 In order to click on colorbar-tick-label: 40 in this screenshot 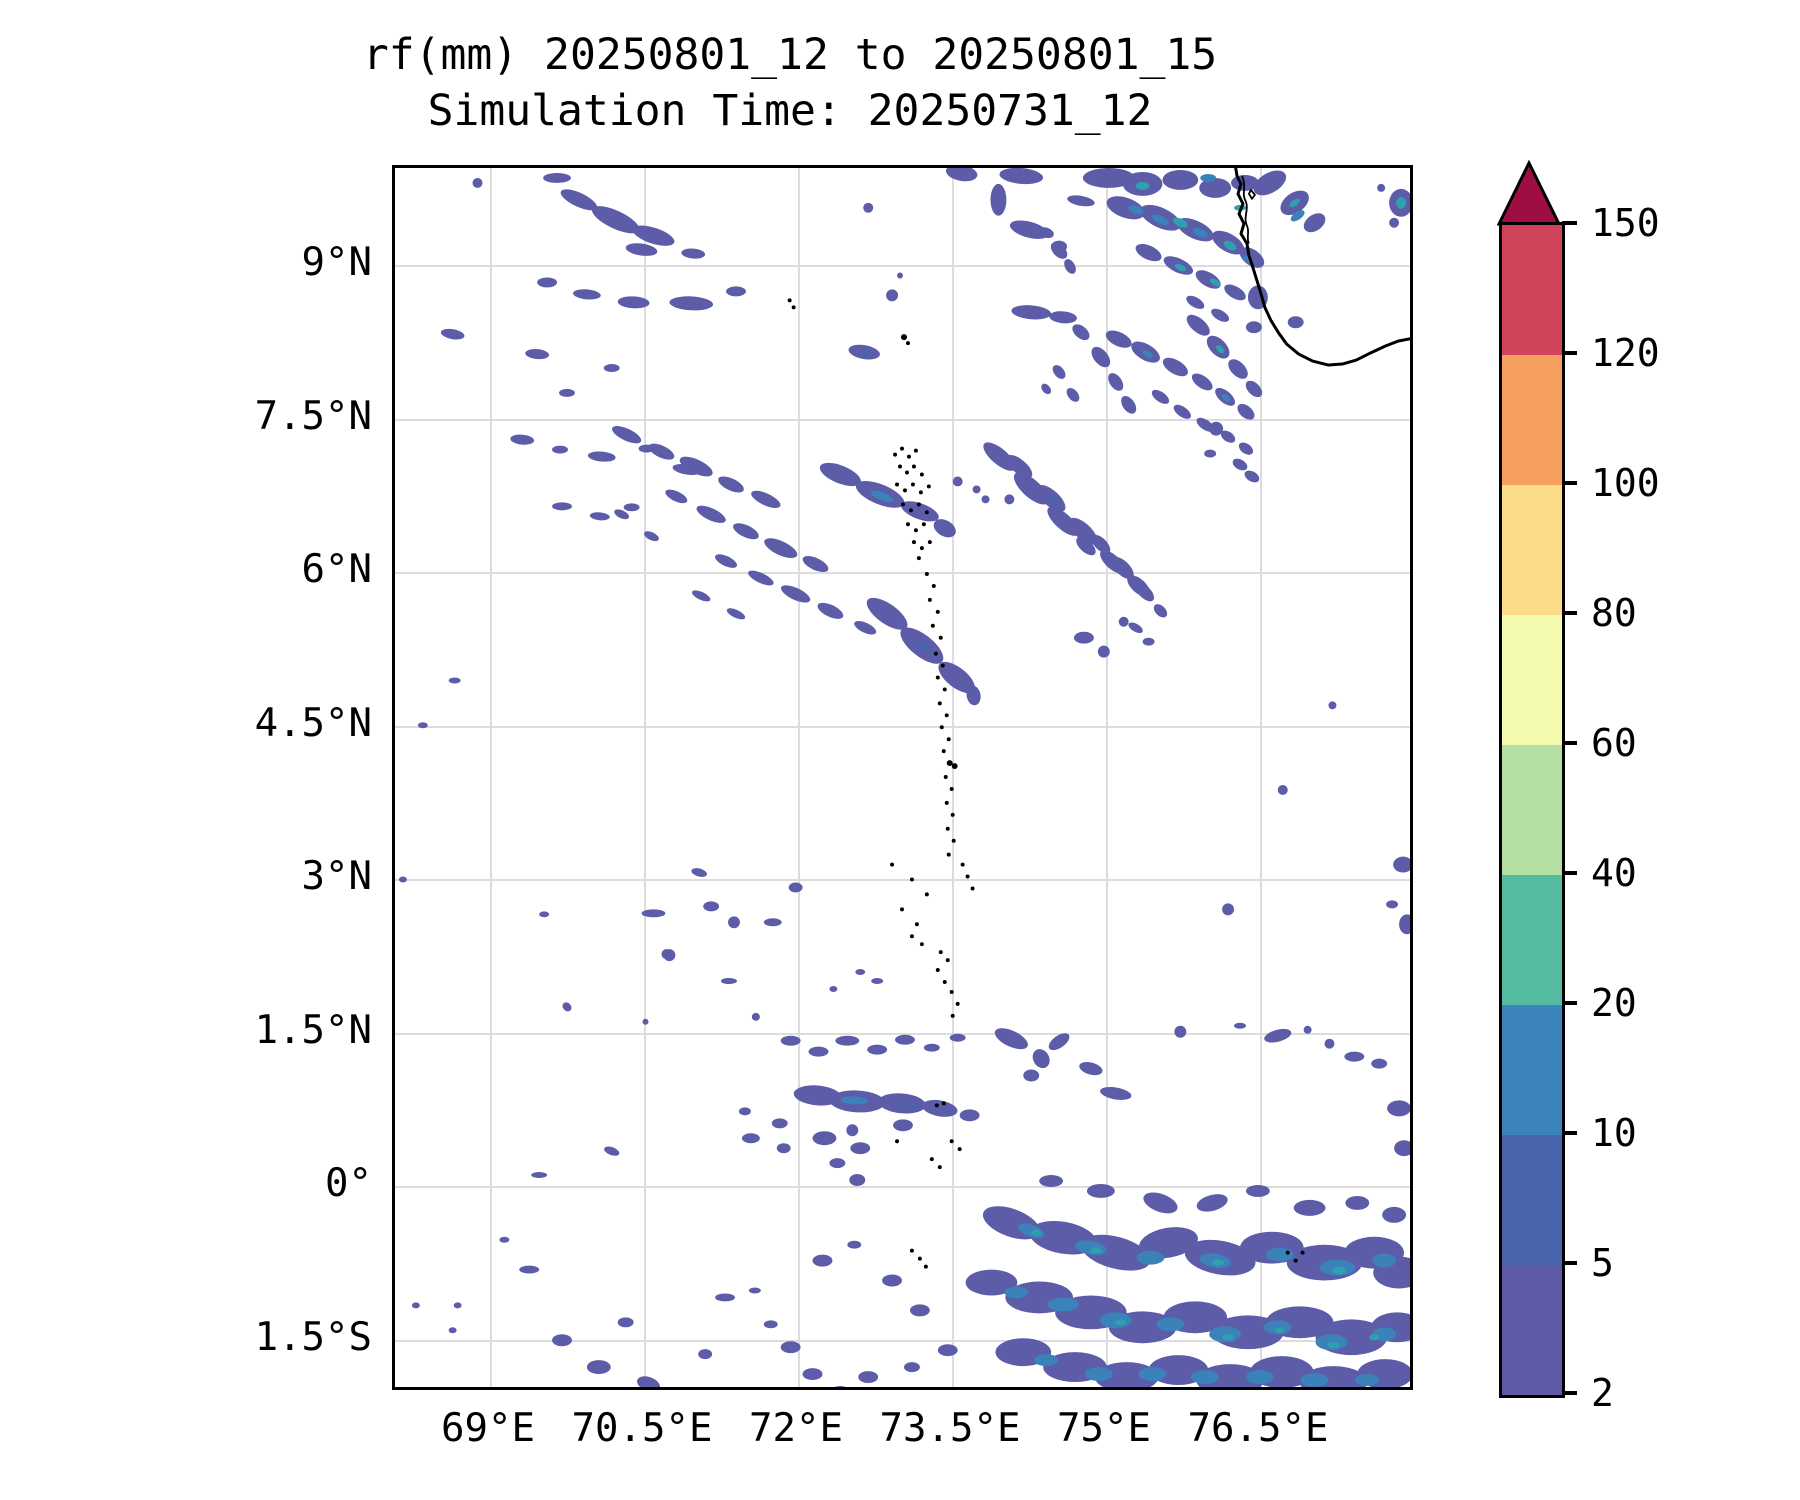, I will do `click(1614, 873)`.